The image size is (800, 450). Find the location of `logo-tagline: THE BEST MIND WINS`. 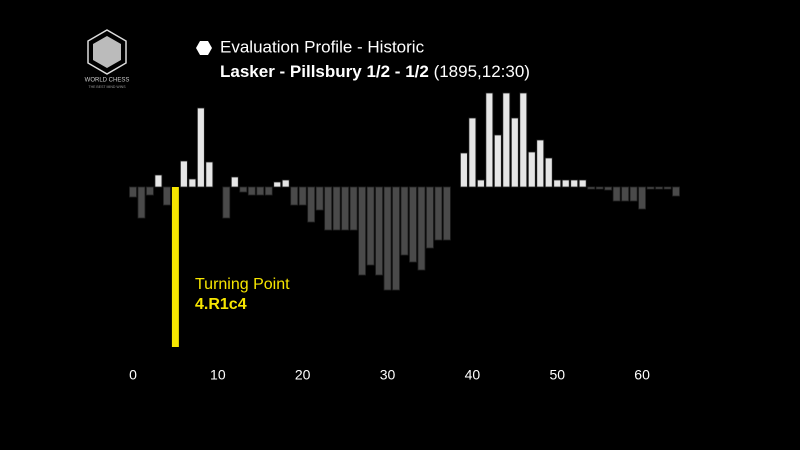

logo-tagline: THE BEST MIND WINS is located at coordinates (107, 87).